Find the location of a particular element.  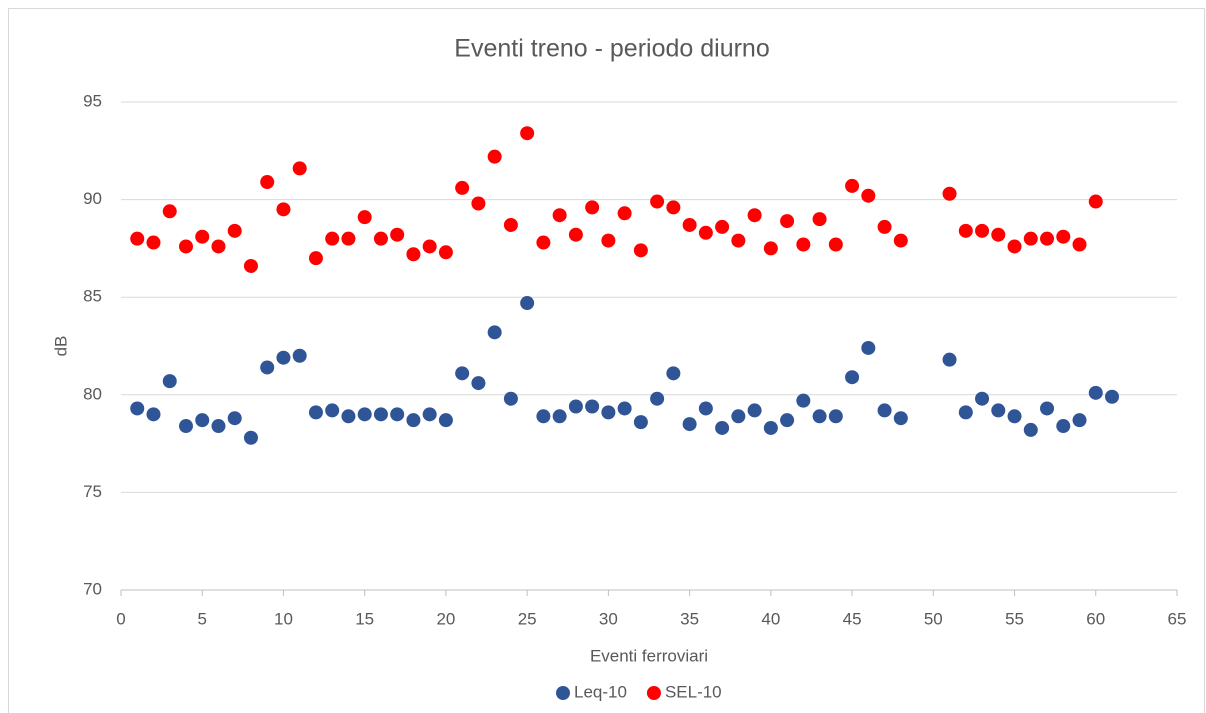

x-tick-label: 20 is located at coordinates (445, 618).